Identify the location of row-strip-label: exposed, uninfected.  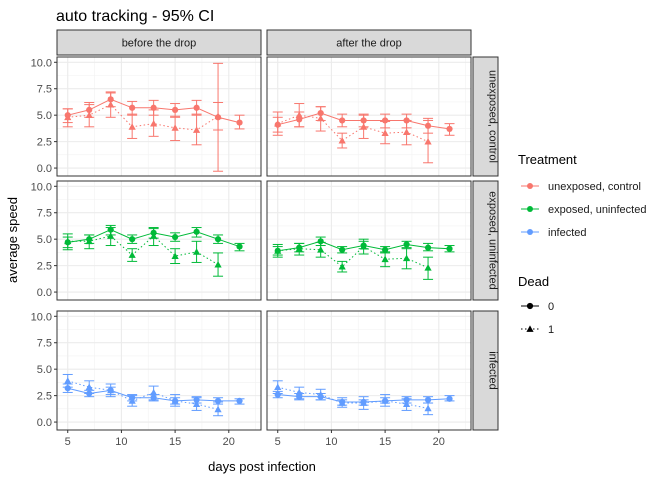
(493, 240).